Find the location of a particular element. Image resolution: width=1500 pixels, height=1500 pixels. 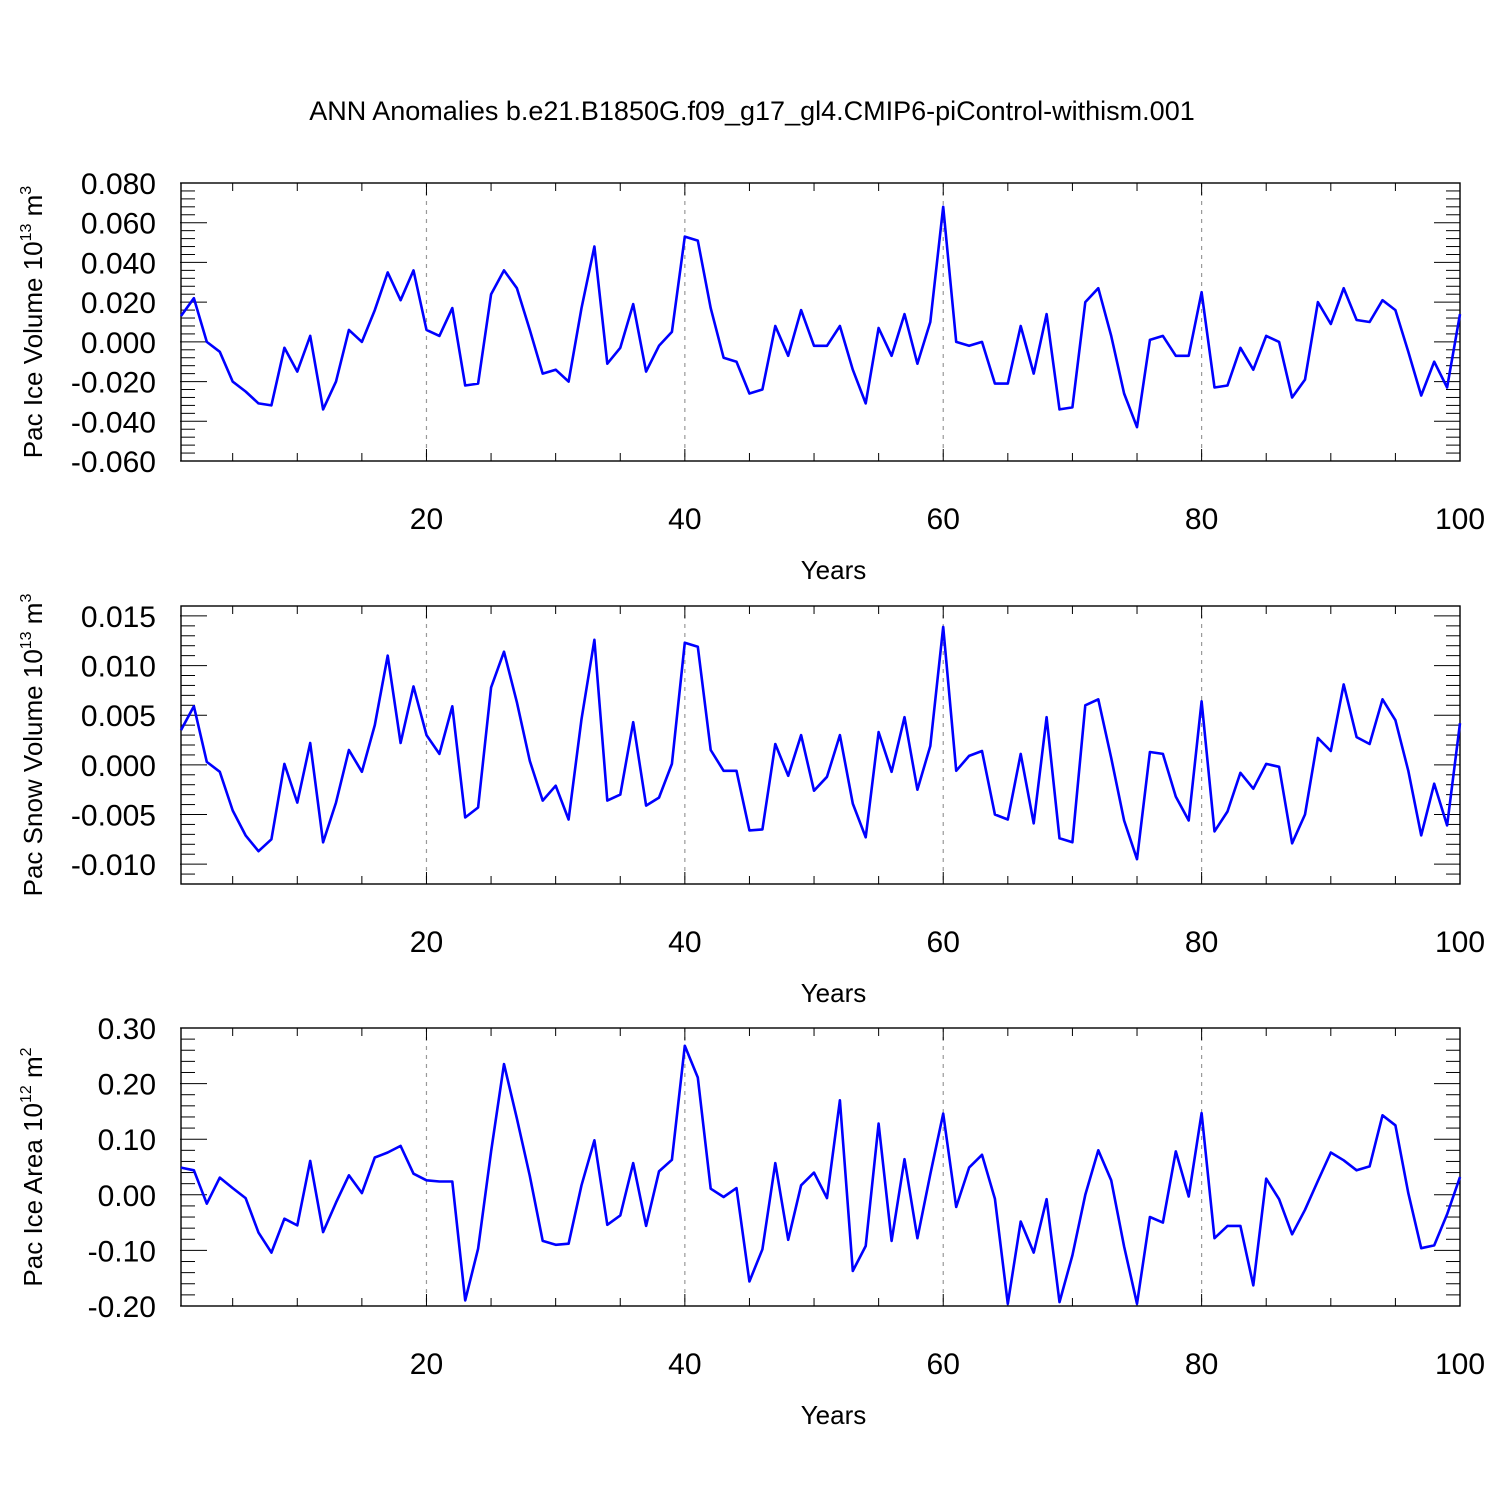

y-axis-title: Pac Snow Volume 1013 m3 is located at coordinates (33, 745).